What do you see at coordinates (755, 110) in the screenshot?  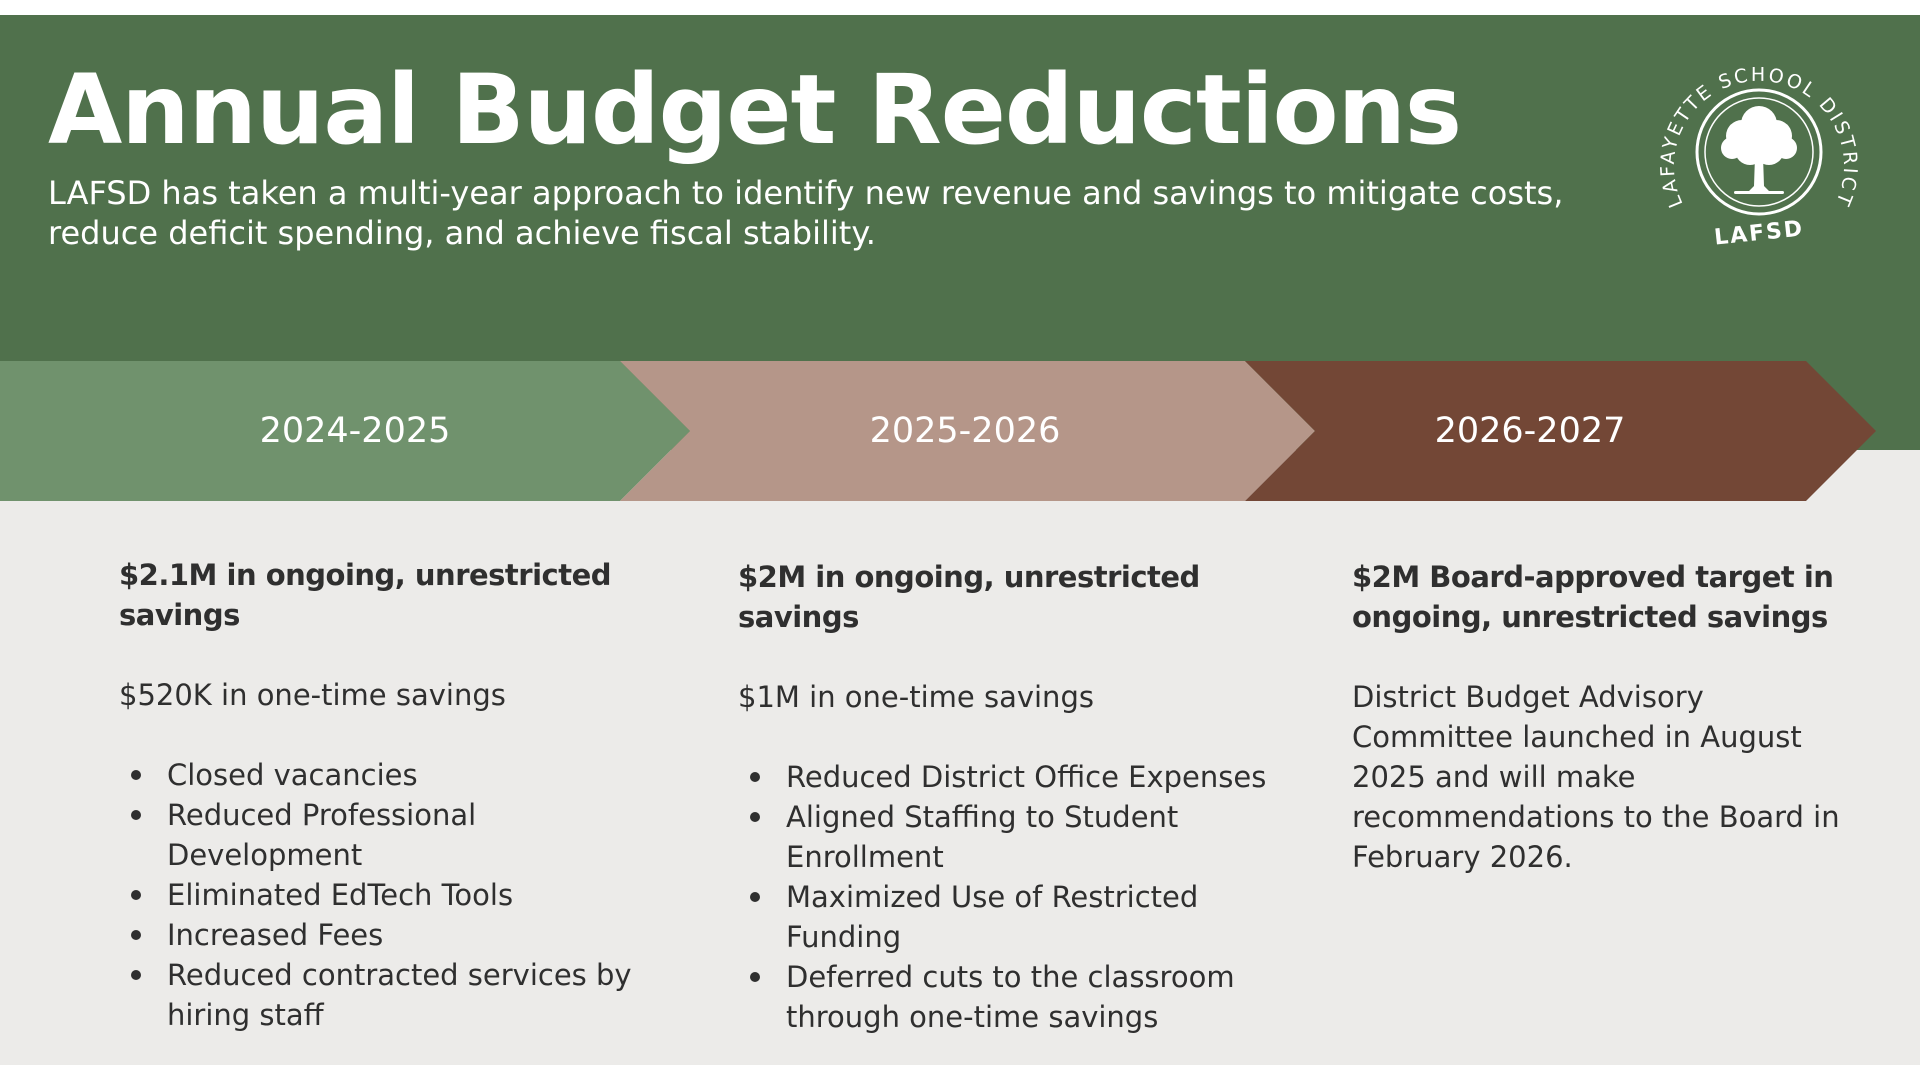 I see `page-title: Annual Budget Reductions` at bounding box center [755, 110].